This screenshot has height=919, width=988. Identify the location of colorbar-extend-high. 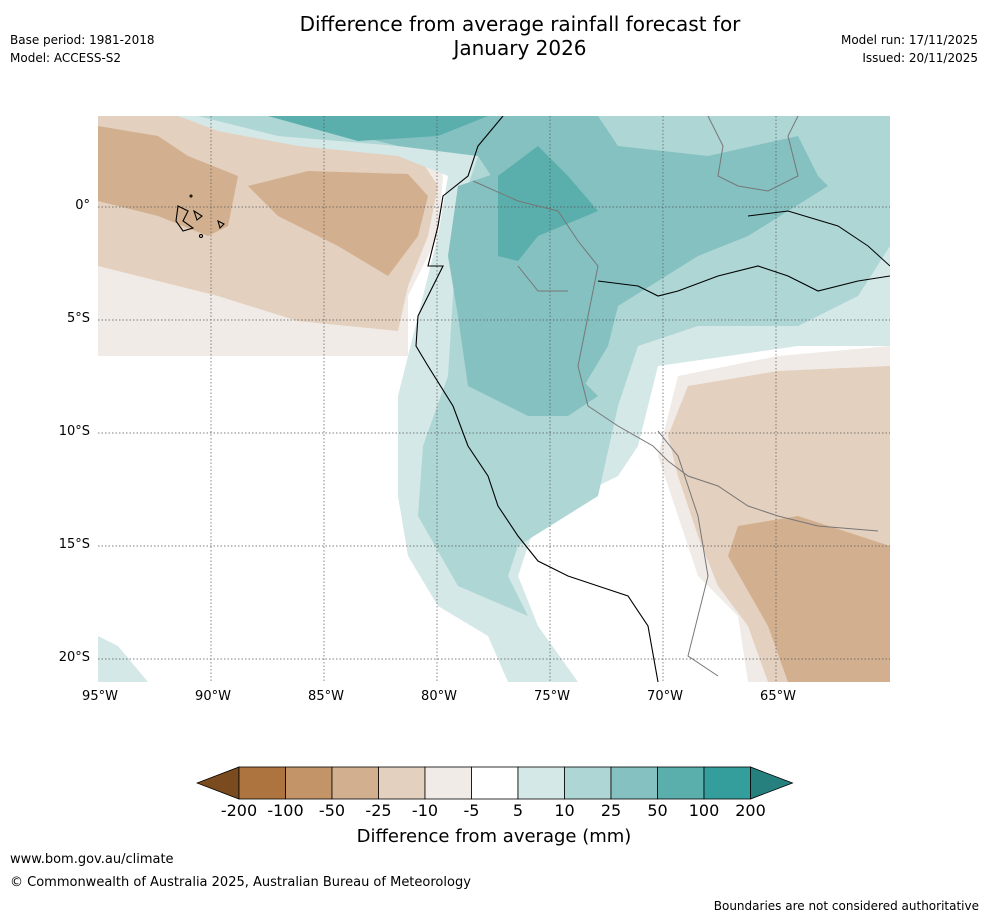
(772, 783).